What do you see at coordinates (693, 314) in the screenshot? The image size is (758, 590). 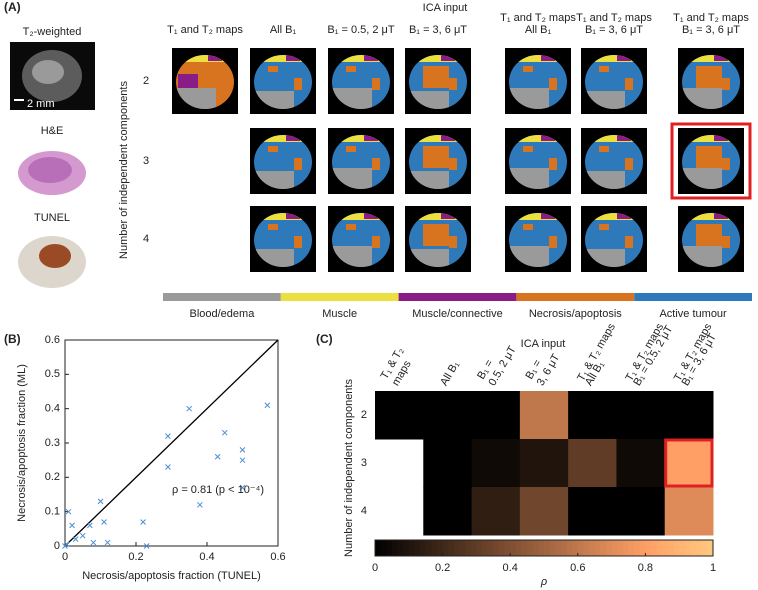 I see `legend-label: Active tumour` at bounding box center [693, 314].